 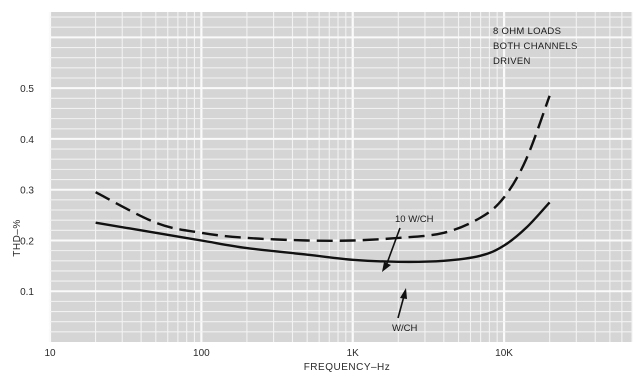 What do you see at coordinates (27, 89) in the screenshot?
I see `y-tick-label: 0.5` at bounding box center [27, 89].